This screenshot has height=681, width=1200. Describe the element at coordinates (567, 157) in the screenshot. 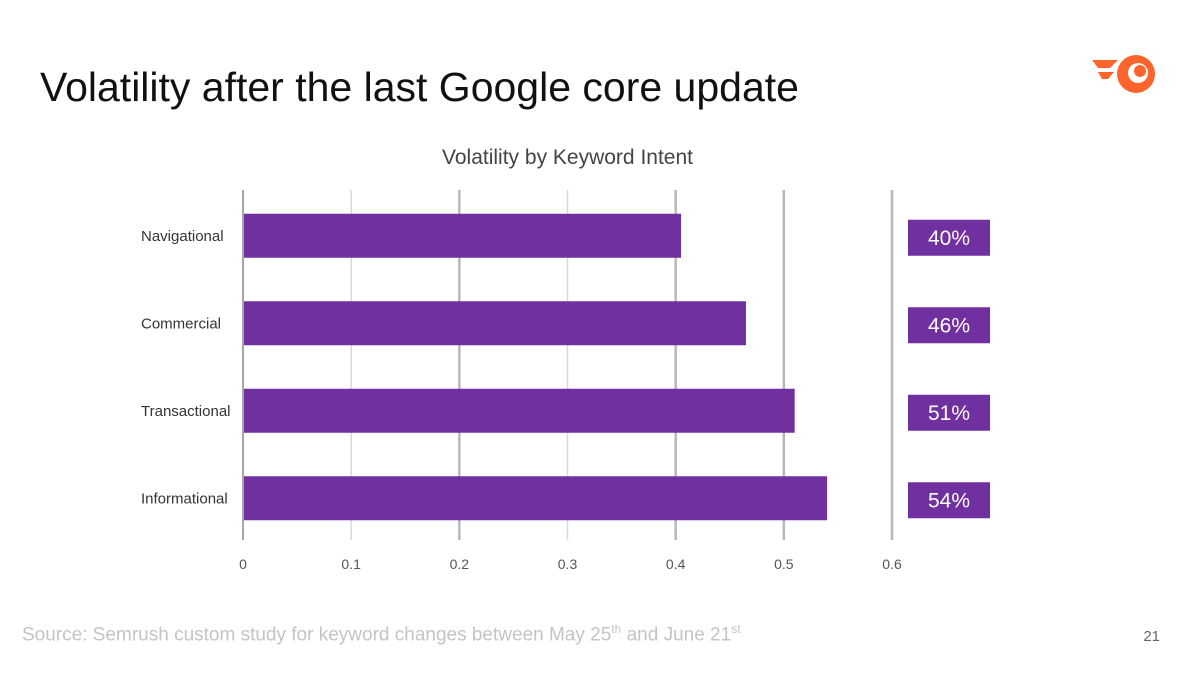

I see `chart-title: Volatility by Keyword Intent` at that location.